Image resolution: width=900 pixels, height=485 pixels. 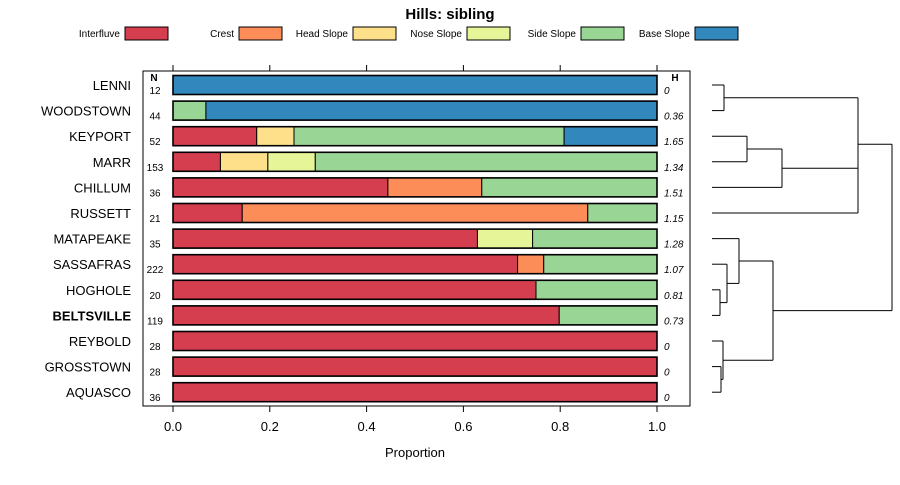 What do you see at coordinates (100, 341) in the screenshot?
I see `row-label: REYBOLD` at bounding box center [100, 341].